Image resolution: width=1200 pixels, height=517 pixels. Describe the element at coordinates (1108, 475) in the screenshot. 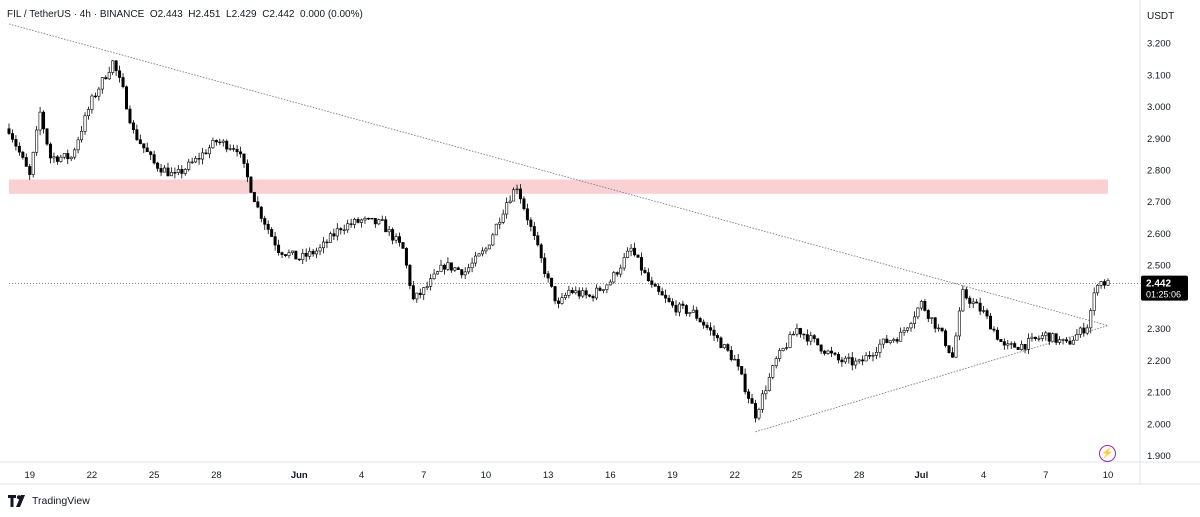

I see `x-tick-label: 10` at that location.